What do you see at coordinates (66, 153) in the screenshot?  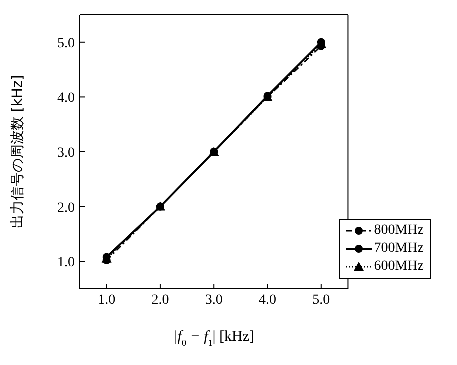 I see `y-tick-label: 3.0` at bounding box center [66, 153].